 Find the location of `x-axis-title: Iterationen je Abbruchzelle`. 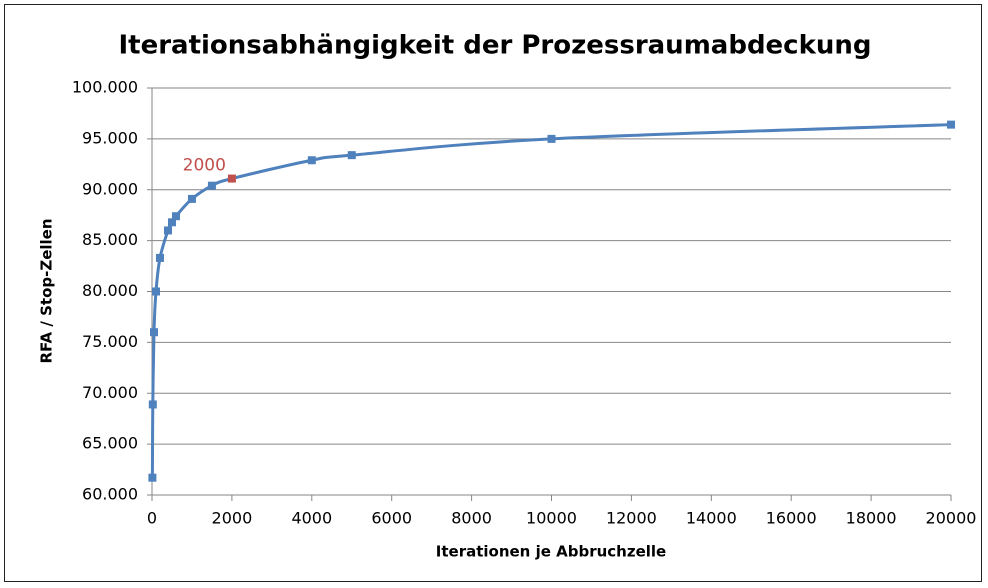

x-axis-title: Iterationen je Abbruchzelle is located at coordinates (551, 552).